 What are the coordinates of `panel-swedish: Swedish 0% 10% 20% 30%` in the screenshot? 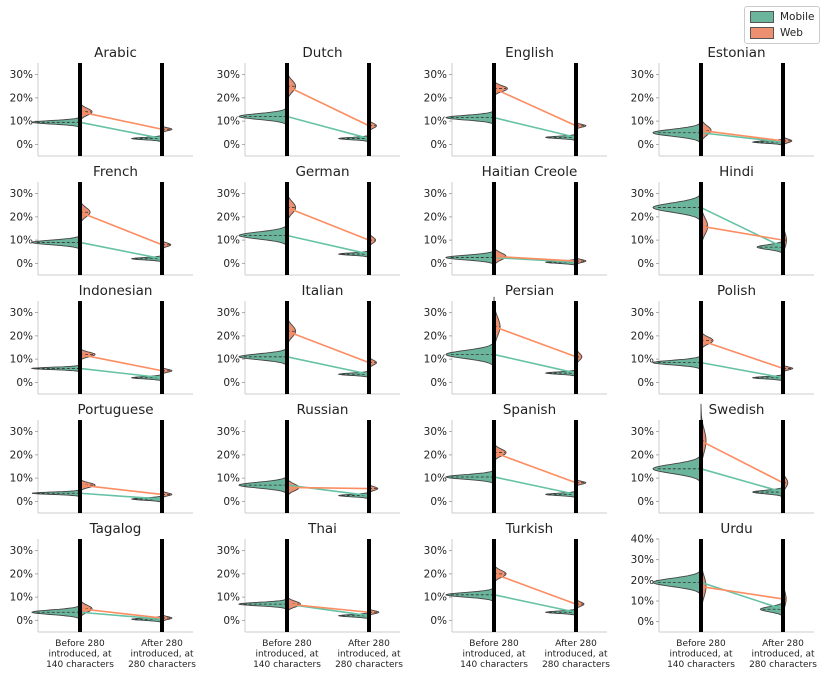 It's located at (722, 458).